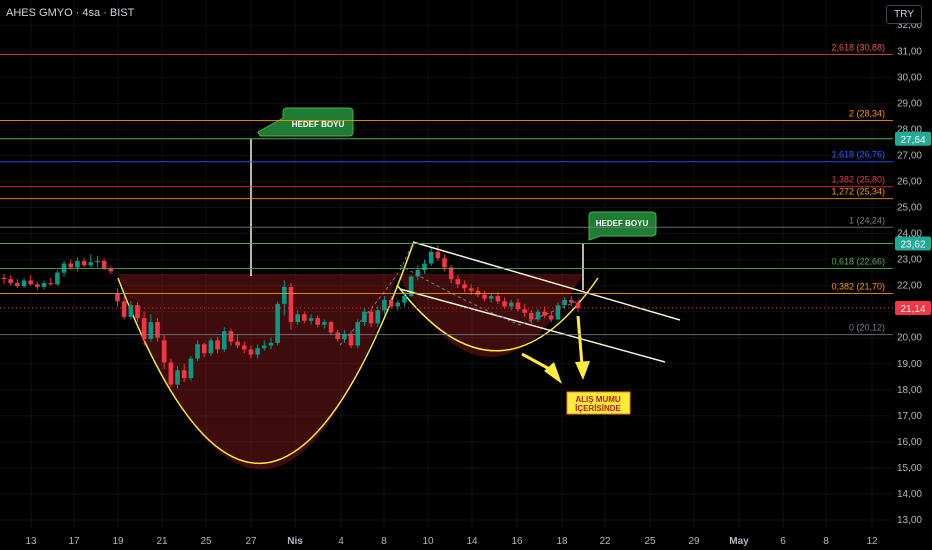  What do you see at coordinates (909, 364) in the screenshot?
I see `price-tick-label: 19,00` at bounding box center [909, 364].